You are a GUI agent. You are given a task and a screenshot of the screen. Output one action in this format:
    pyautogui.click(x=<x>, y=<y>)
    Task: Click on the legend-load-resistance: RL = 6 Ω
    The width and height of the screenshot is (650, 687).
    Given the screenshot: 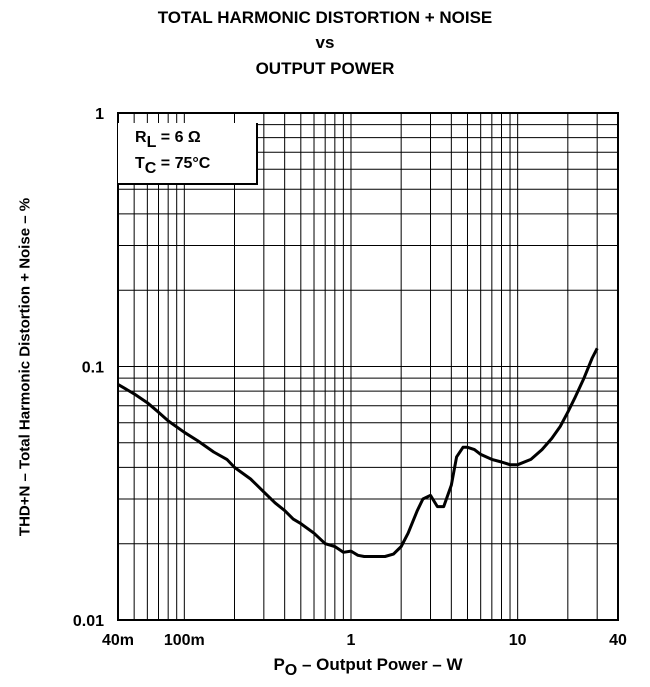 What is the action you would take?
    pyautogui.click(x=168, y=140)
    